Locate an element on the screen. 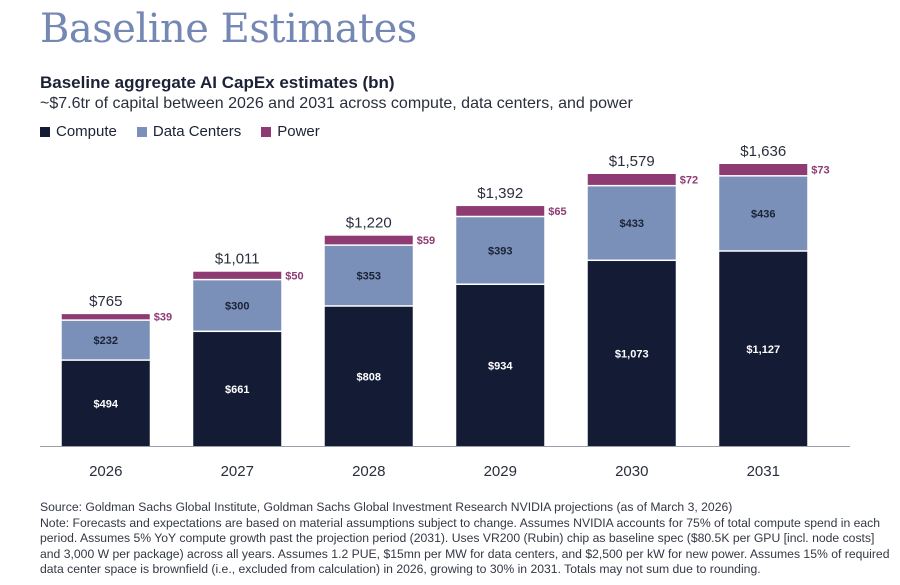 The width and height of the screenshot is (900, 585). data-label-compute-2029: $934 is located at coordinates (500, 367).